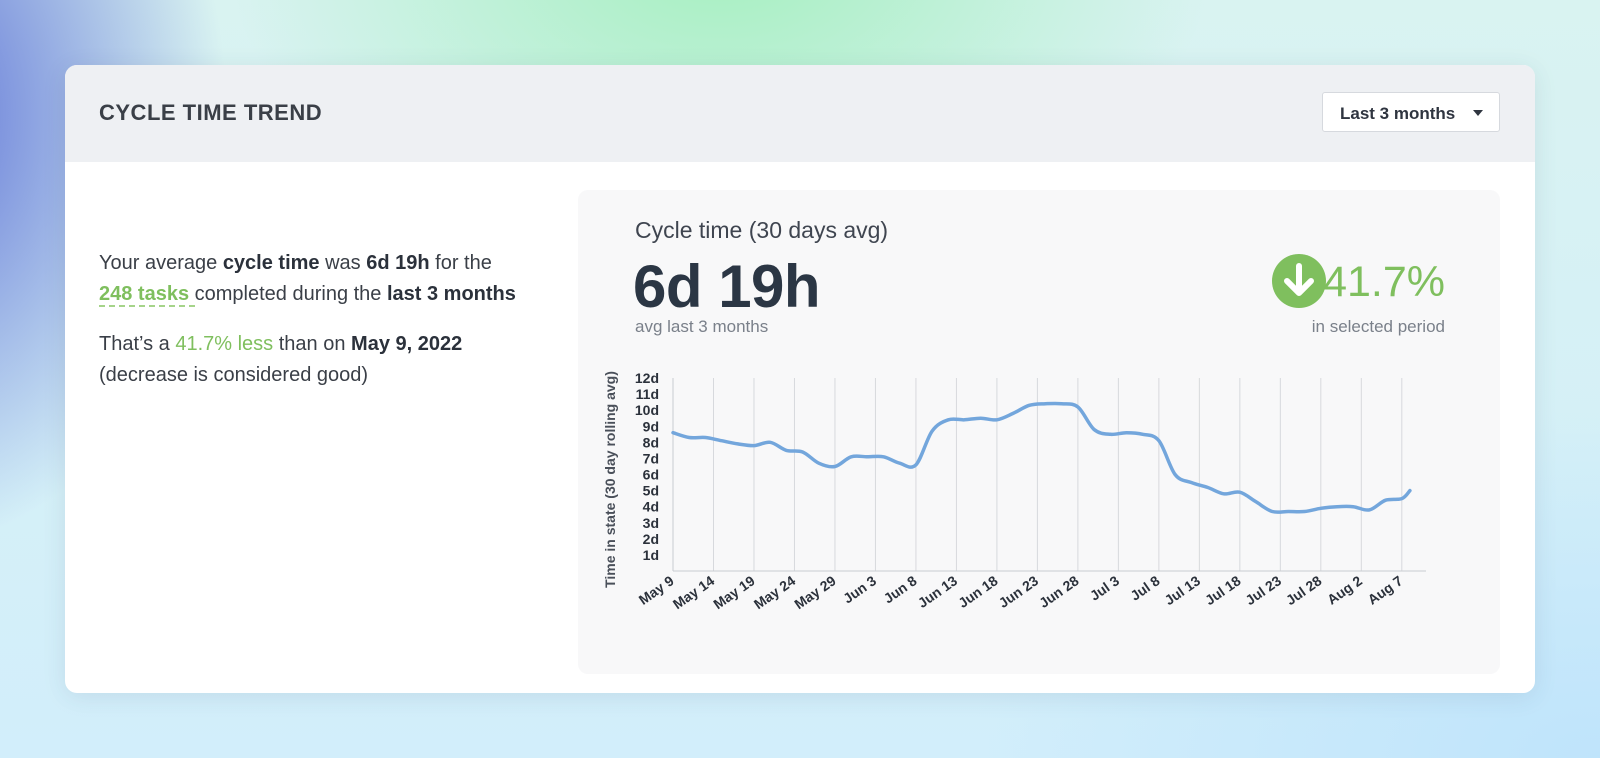 This screenshot has height=758, width=1600. I want to click on x-tick-label: Jul 8, so click(1144, 588).